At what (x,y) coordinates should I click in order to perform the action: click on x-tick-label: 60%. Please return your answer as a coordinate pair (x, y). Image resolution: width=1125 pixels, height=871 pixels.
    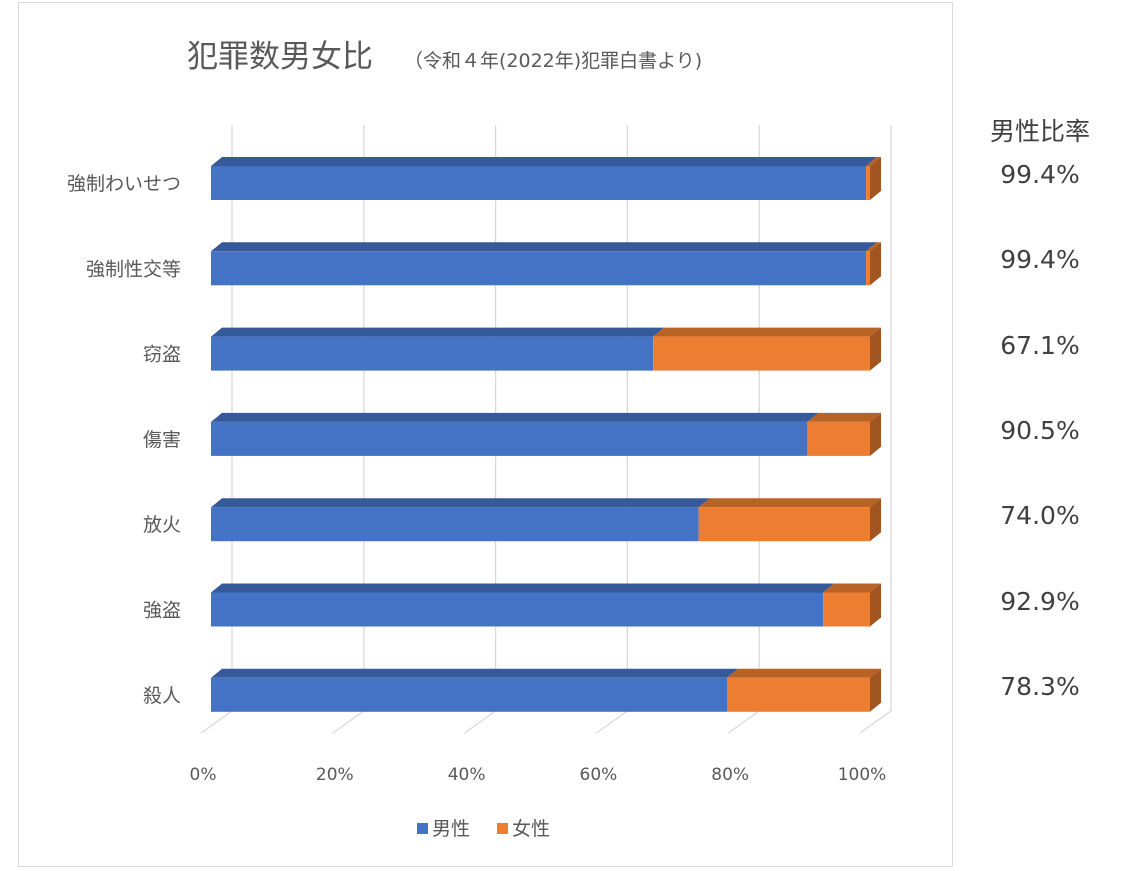
    Looking at the image, I should click on (599, 775).